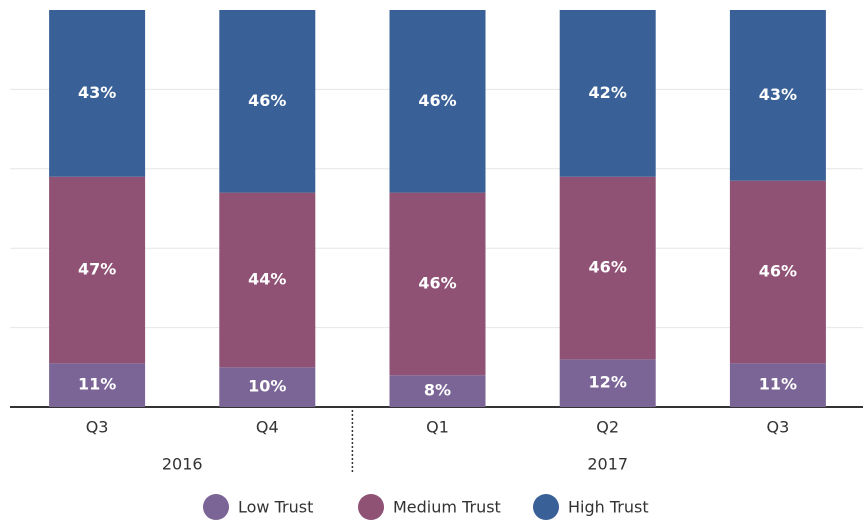 This screenshot has width=863, height=522. I want to click on data-label: 42%, so click(608, 92).